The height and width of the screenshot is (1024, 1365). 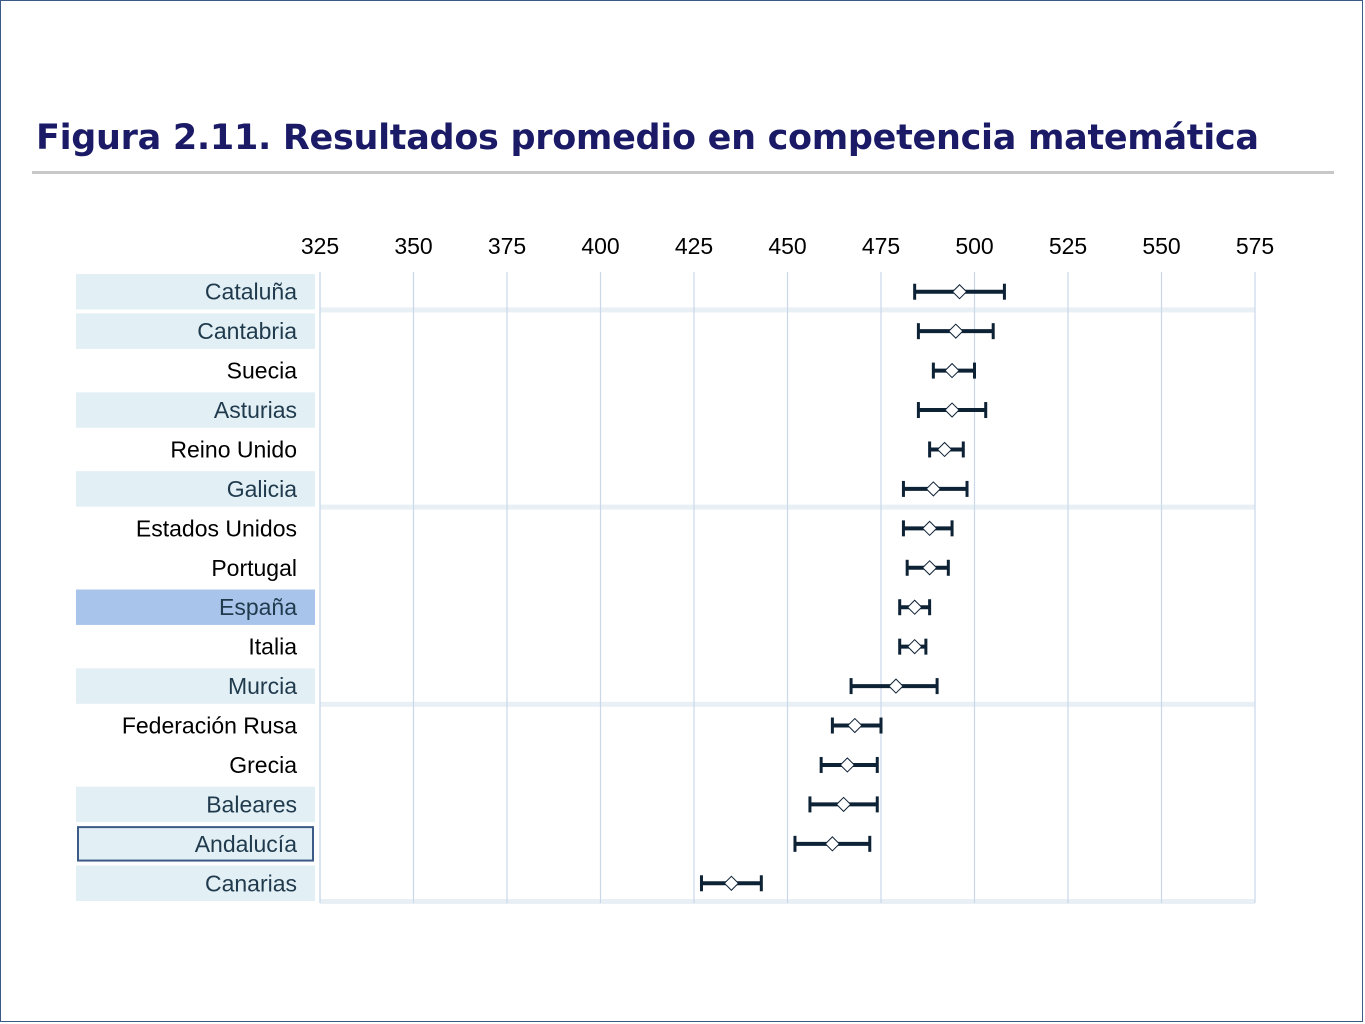 What do you see at coordinates (209, 726) in the screenshot?
I see `category-label: Federación Rusa` at bounding box center [209, 726].